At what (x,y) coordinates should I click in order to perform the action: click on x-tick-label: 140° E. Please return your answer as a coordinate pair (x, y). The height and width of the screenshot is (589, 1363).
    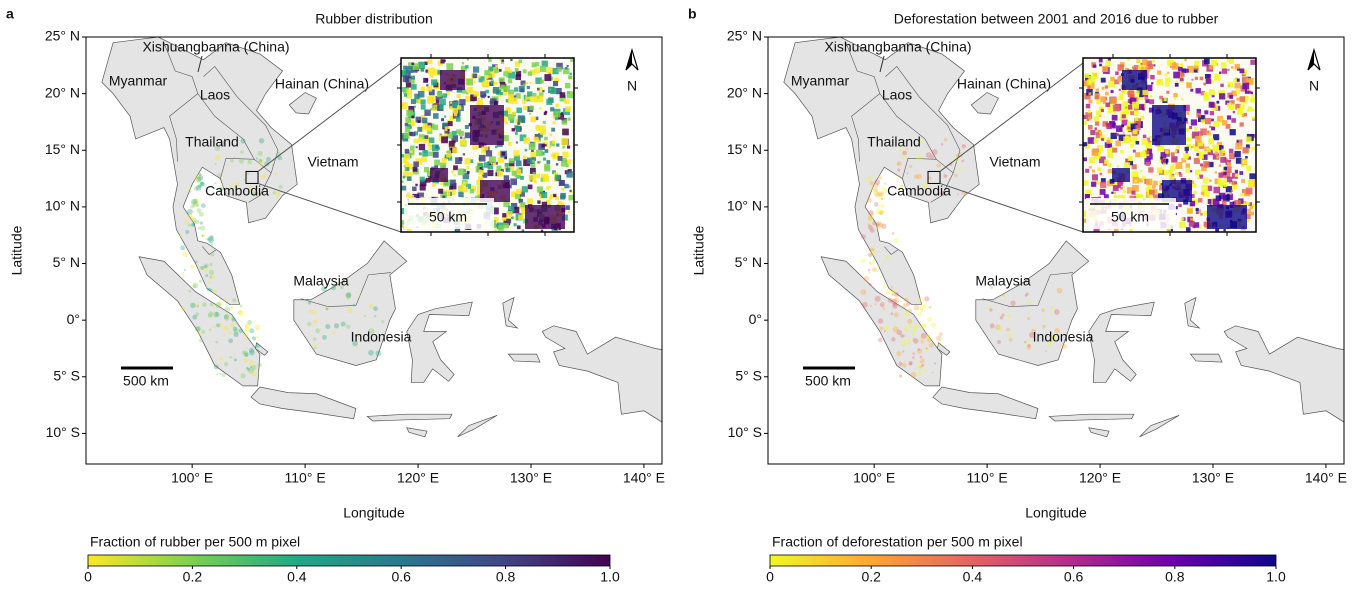
    Looking at the image, I should click on (1326, 478).